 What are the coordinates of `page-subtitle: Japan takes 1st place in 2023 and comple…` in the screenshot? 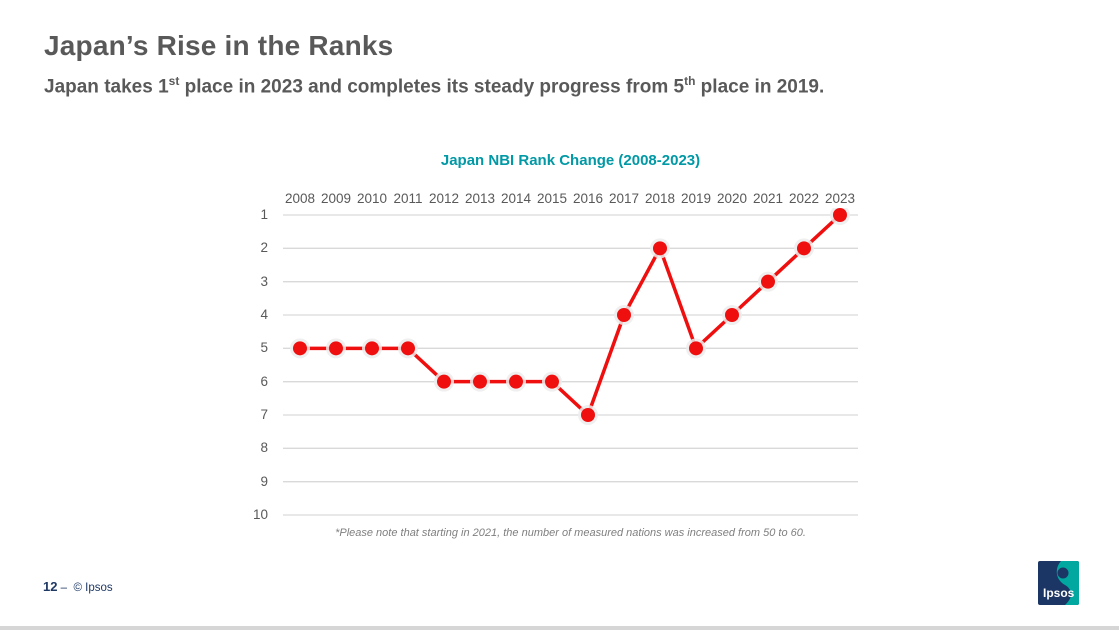 It's located at (434, 86).